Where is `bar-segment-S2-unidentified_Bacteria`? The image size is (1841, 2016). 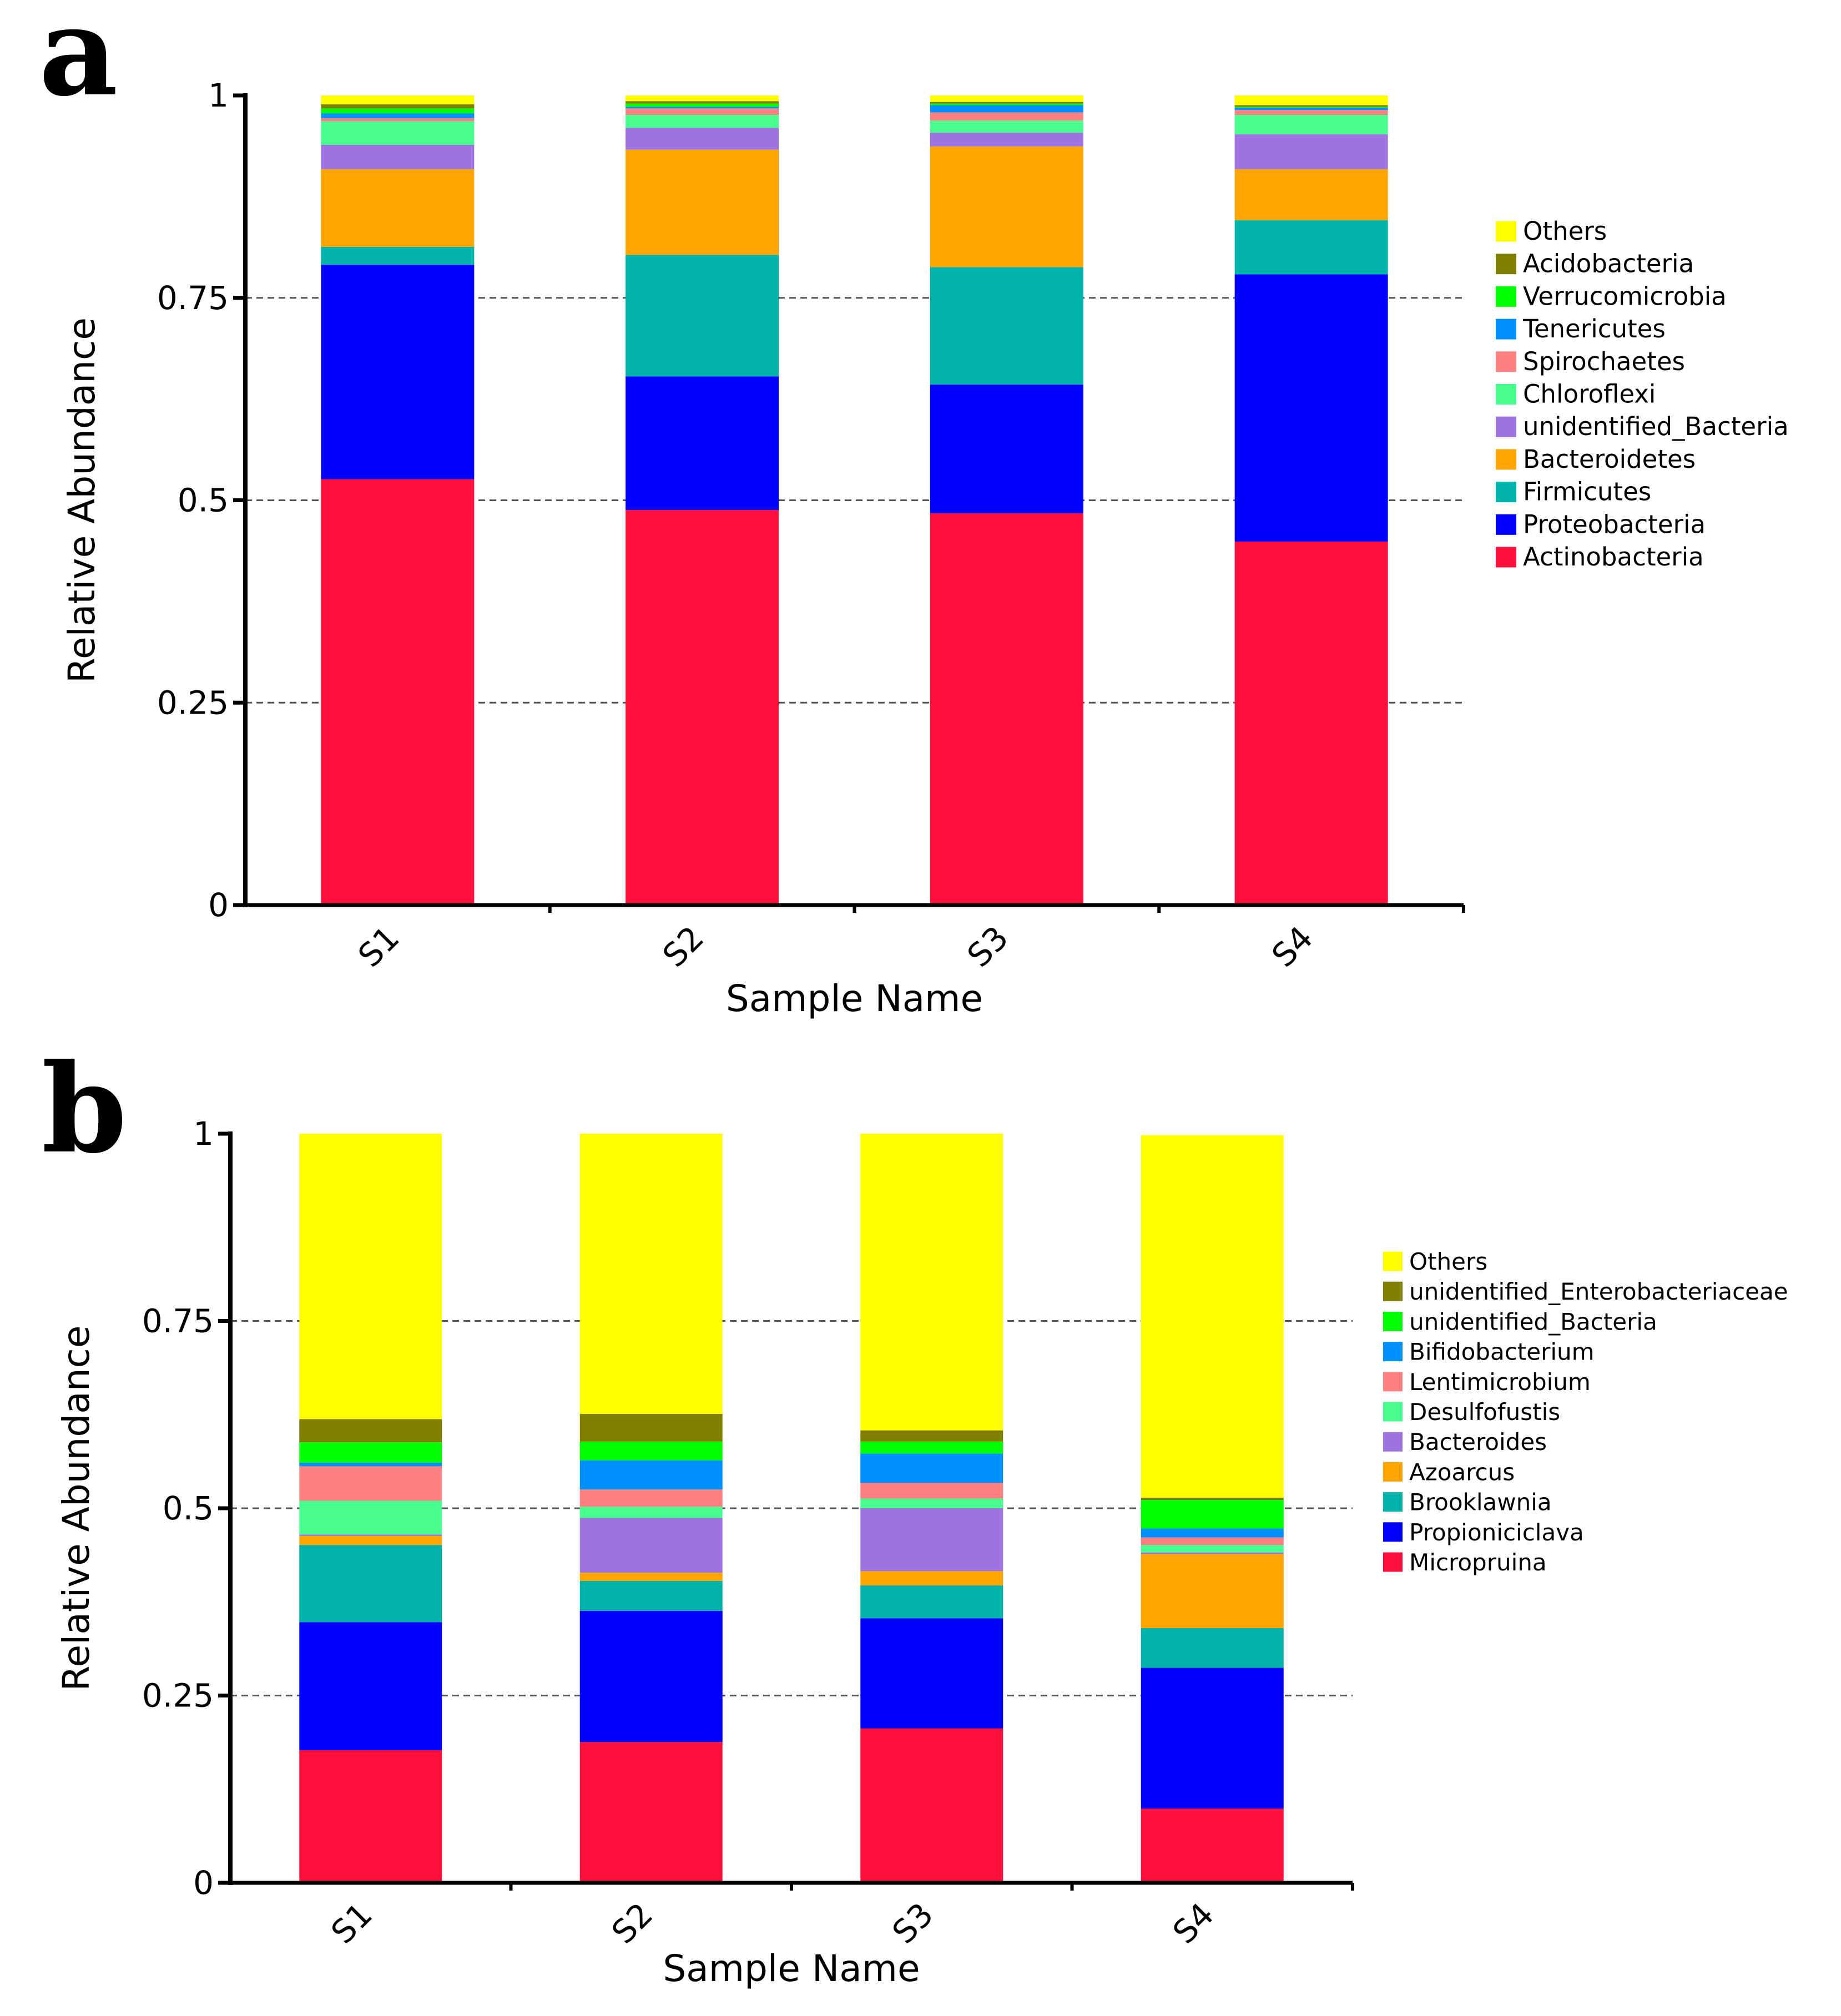 bar-segment-S2-unidentified_Bacteria is located at coordinates (702, 139).